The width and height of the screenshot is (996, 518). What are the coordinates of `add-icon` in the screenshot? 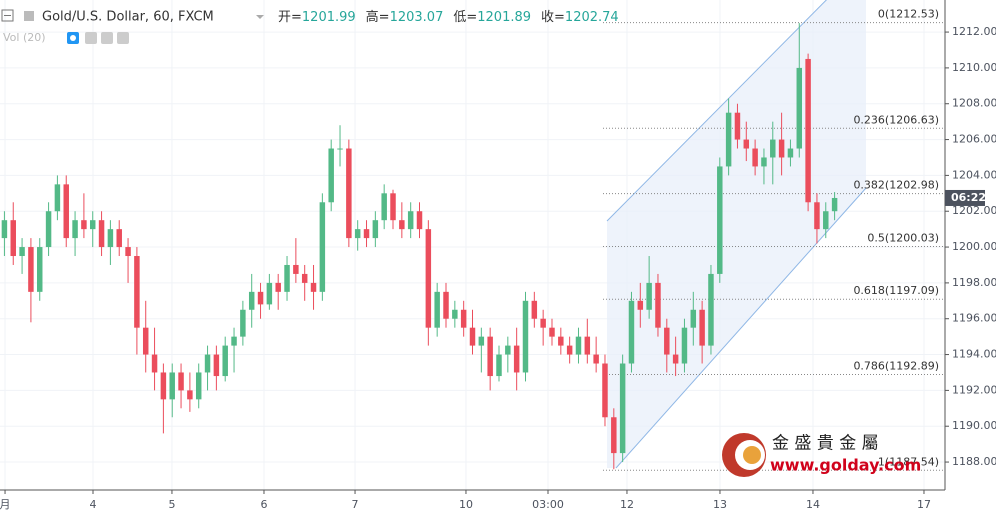 It's located at (107, 38).